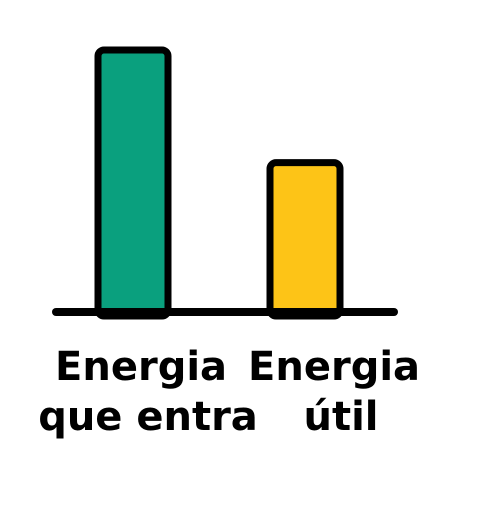  I want to click on category-label-energia-que-entra: Energia que entra, so click(148, 392).